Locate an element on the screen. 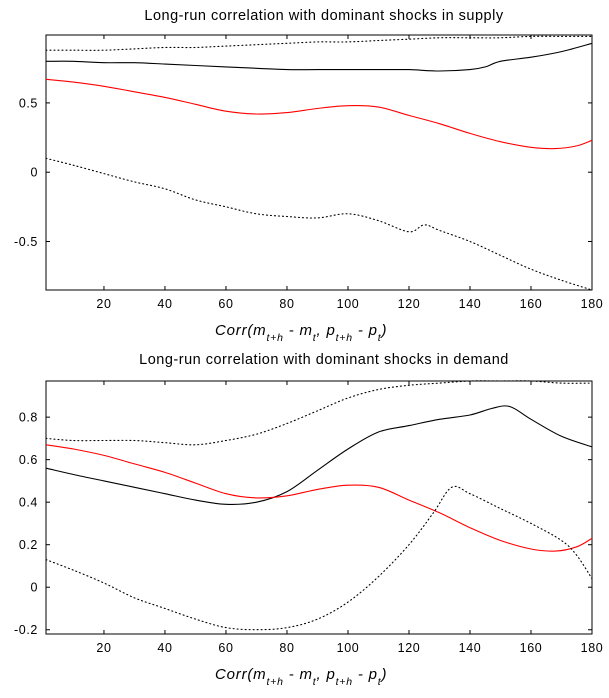  y-tick-label: -0.5 is located at coordinates (26, 242).